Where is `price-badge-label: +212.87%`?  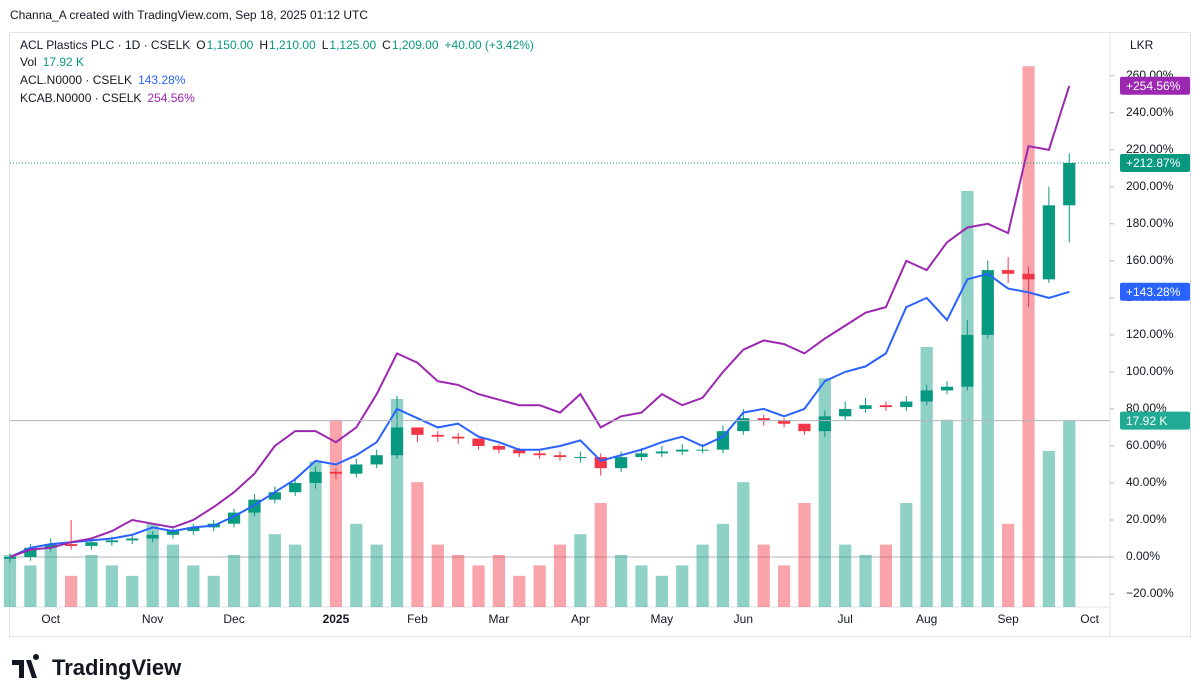 price-badge-label: +212.87% is located at coordinates (1153, 163).